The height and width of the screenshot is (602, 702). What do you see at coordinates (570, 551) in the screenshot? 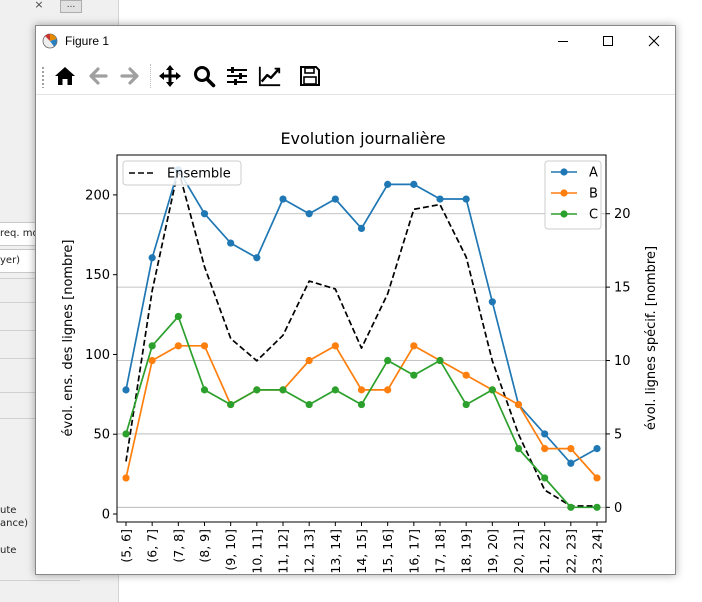
I see `x-tick-label: (22, 23]` at bounding box center [570, 551].